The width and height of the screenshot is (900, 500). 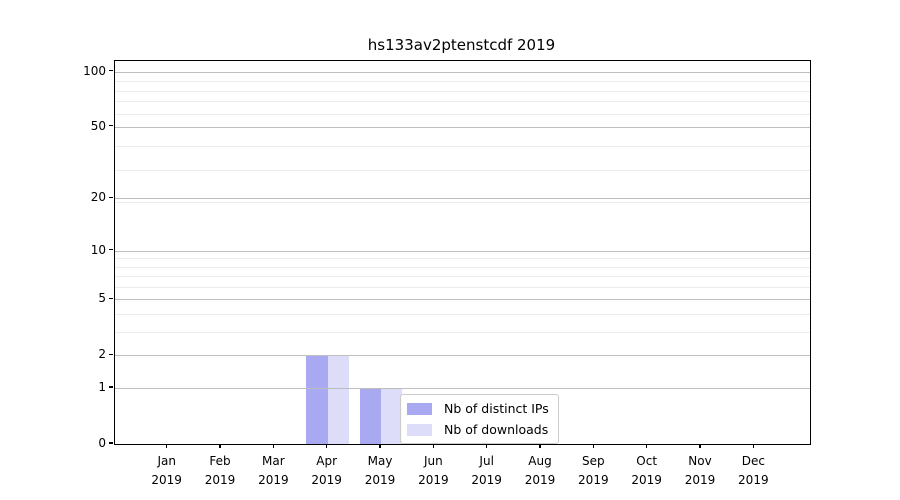 What do you see at coordinates (98, 125) in the screenshot?
I see `y-tick-label-50: 50` at bounding box center [98, 125].